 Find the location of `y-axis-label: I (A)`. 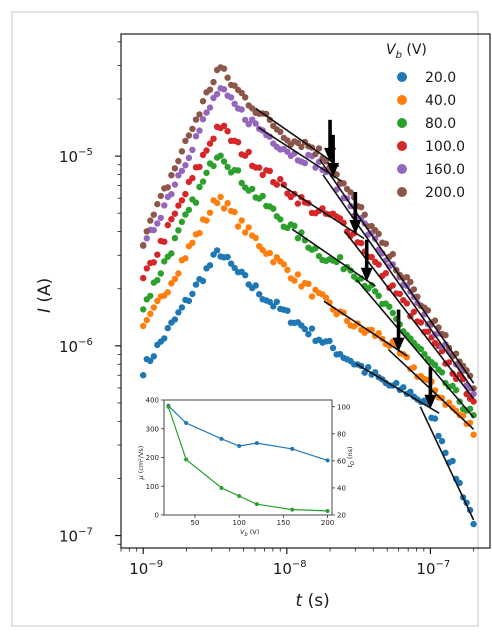

y-axis-label: I (A) is located at coordinates (45, 295).